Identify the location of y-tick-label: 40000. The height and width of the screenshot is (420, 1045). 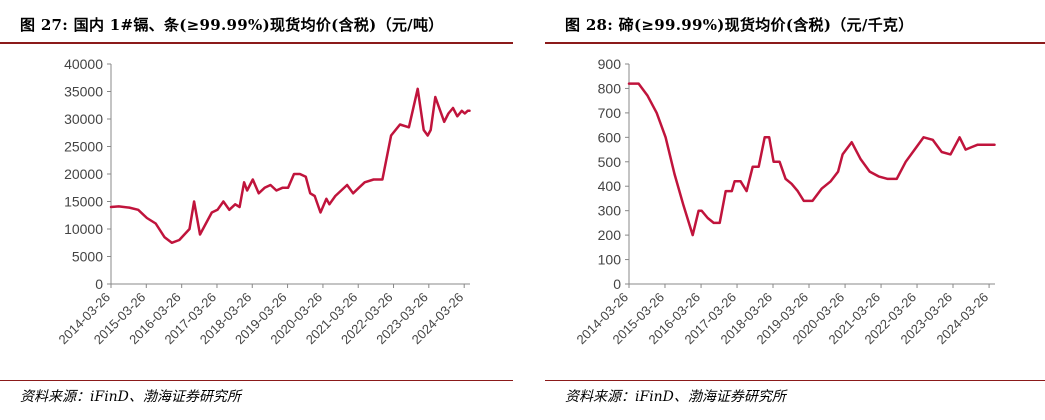
(83, 64).